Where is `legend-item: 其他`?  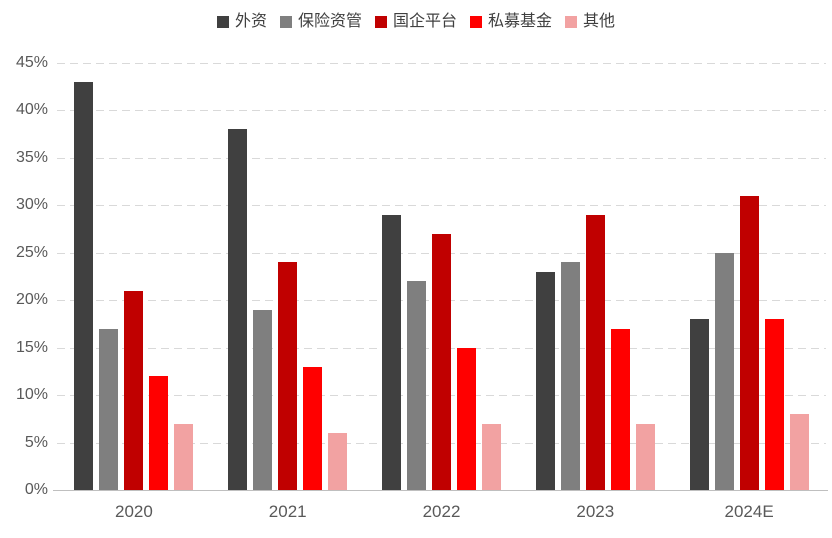
legend-item: 其他 is located at coordinates (590, 22).